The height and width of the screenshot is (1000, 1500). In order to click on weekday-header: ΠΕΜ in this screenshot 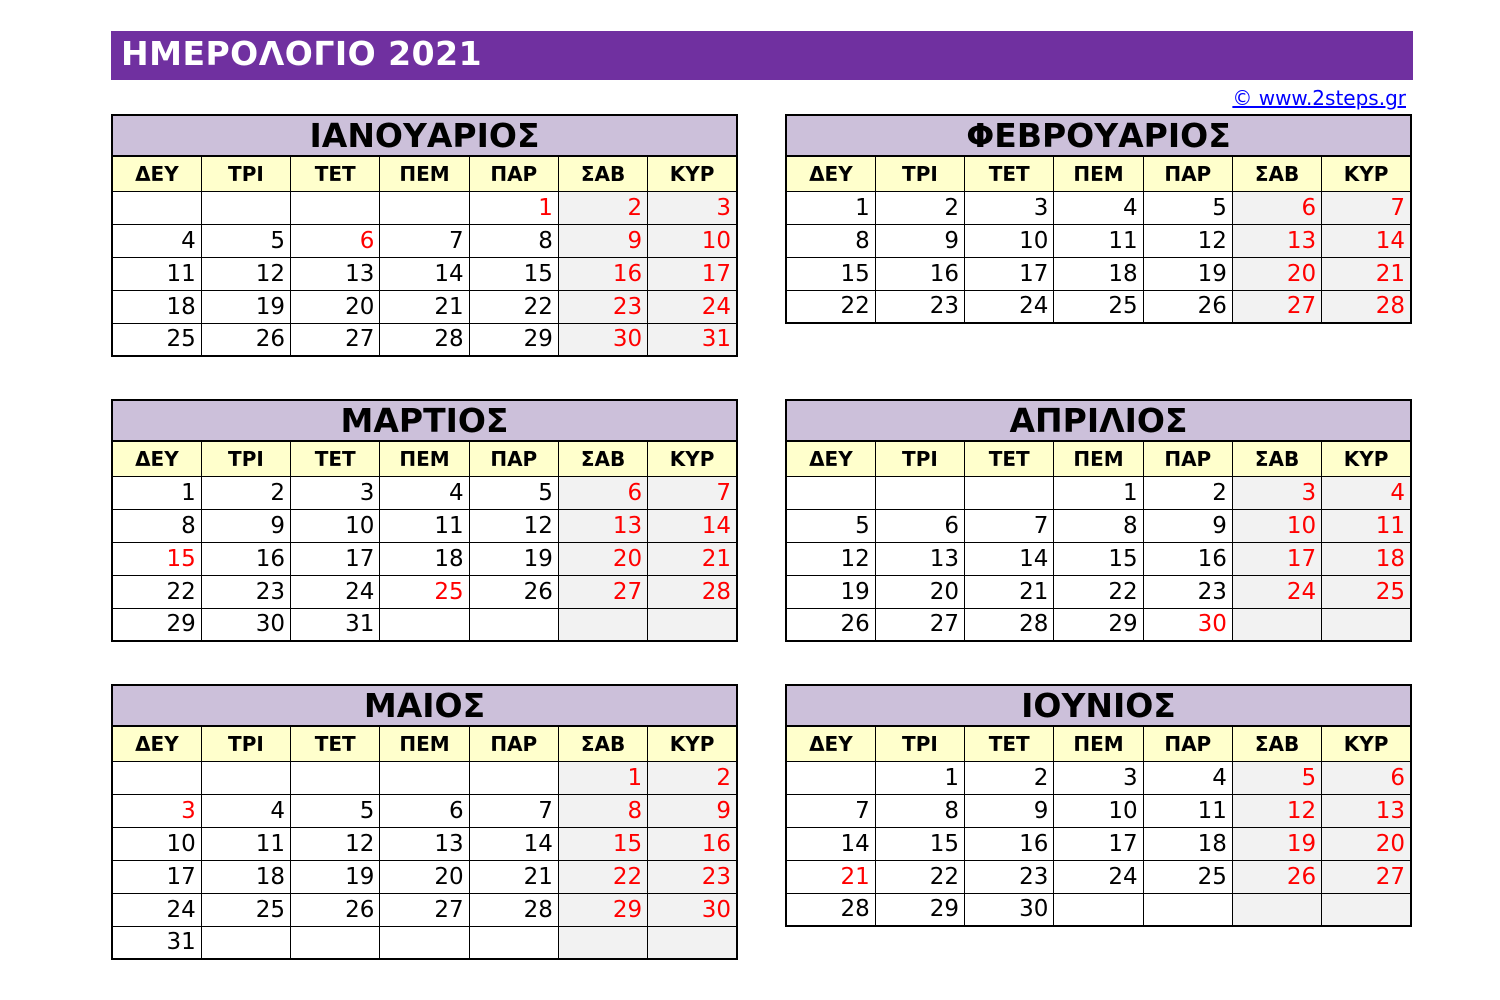, I will do `click(1098, 458)`.